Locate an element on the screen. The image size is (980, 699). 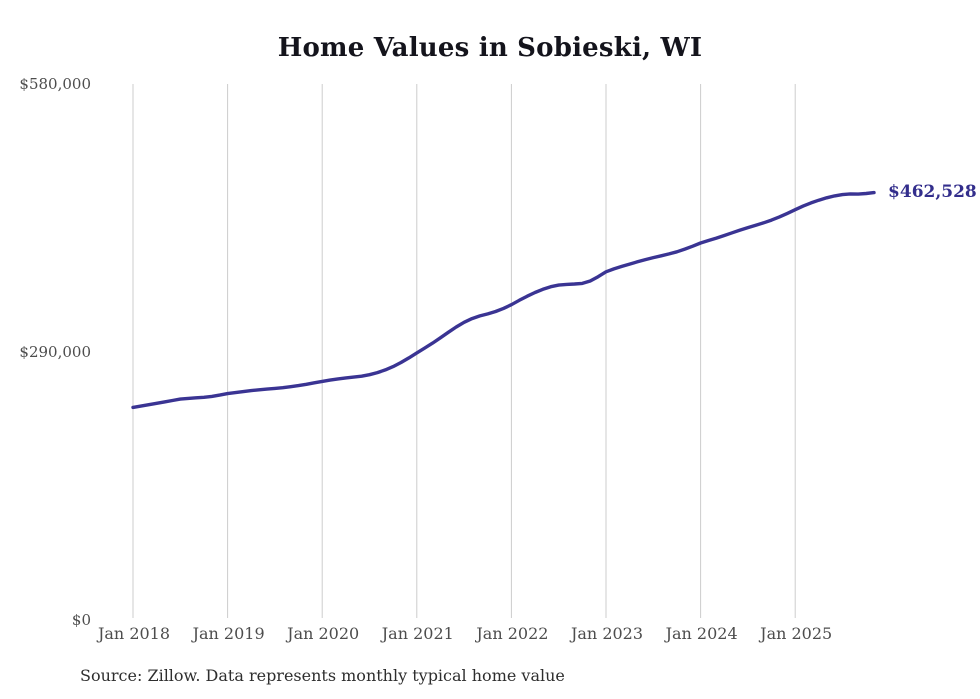
x-axis-tick-label: Jan 2022 is located at coordinates (512, 633).